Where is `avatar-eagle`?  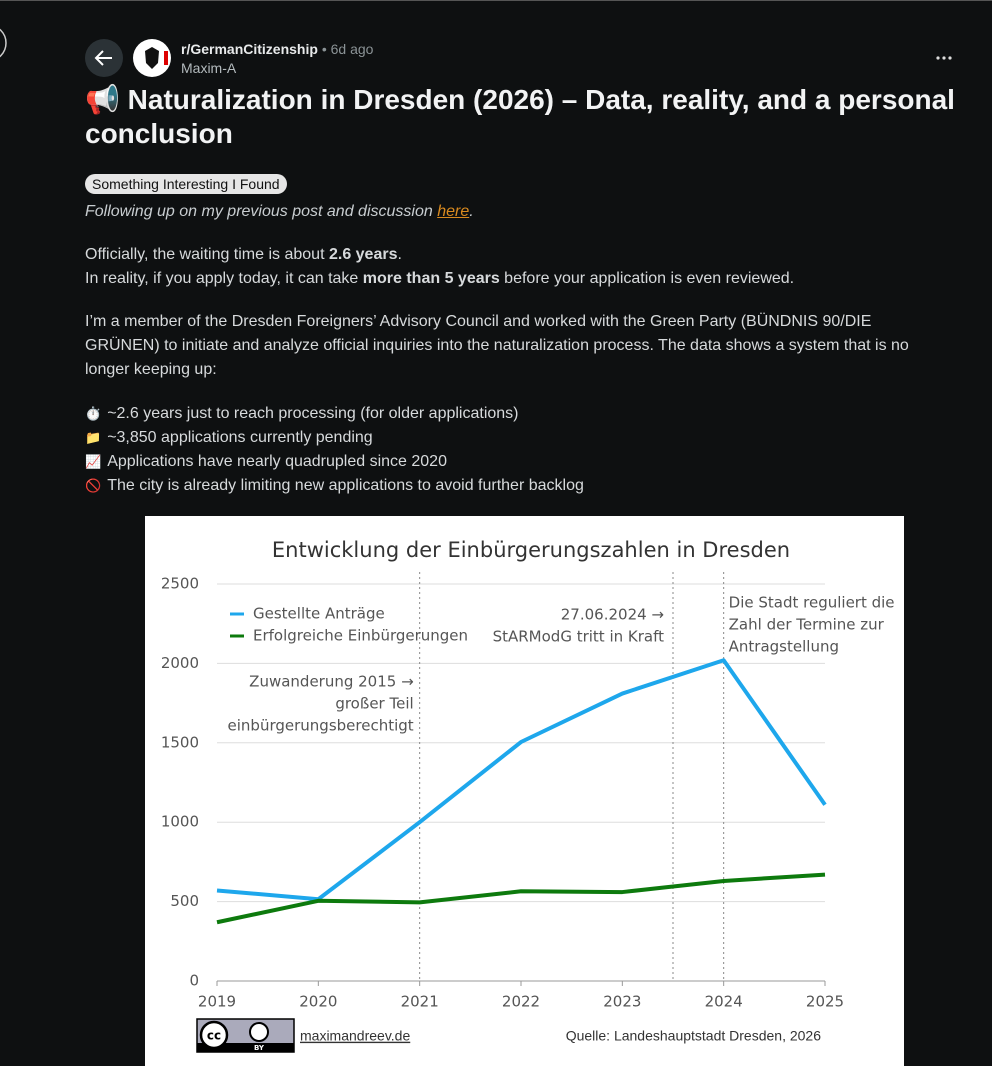
avatar-eagle is located at coordinates (152, 58).